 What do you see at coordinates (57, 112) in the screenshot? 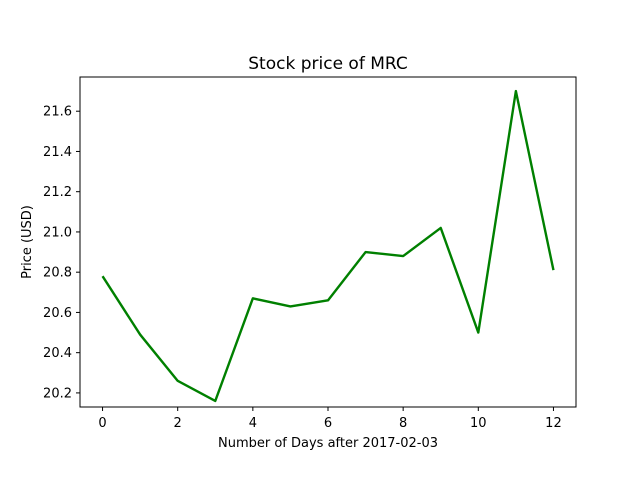
I see `y-tick-label: 21.6` at bounding box center [57, 112].